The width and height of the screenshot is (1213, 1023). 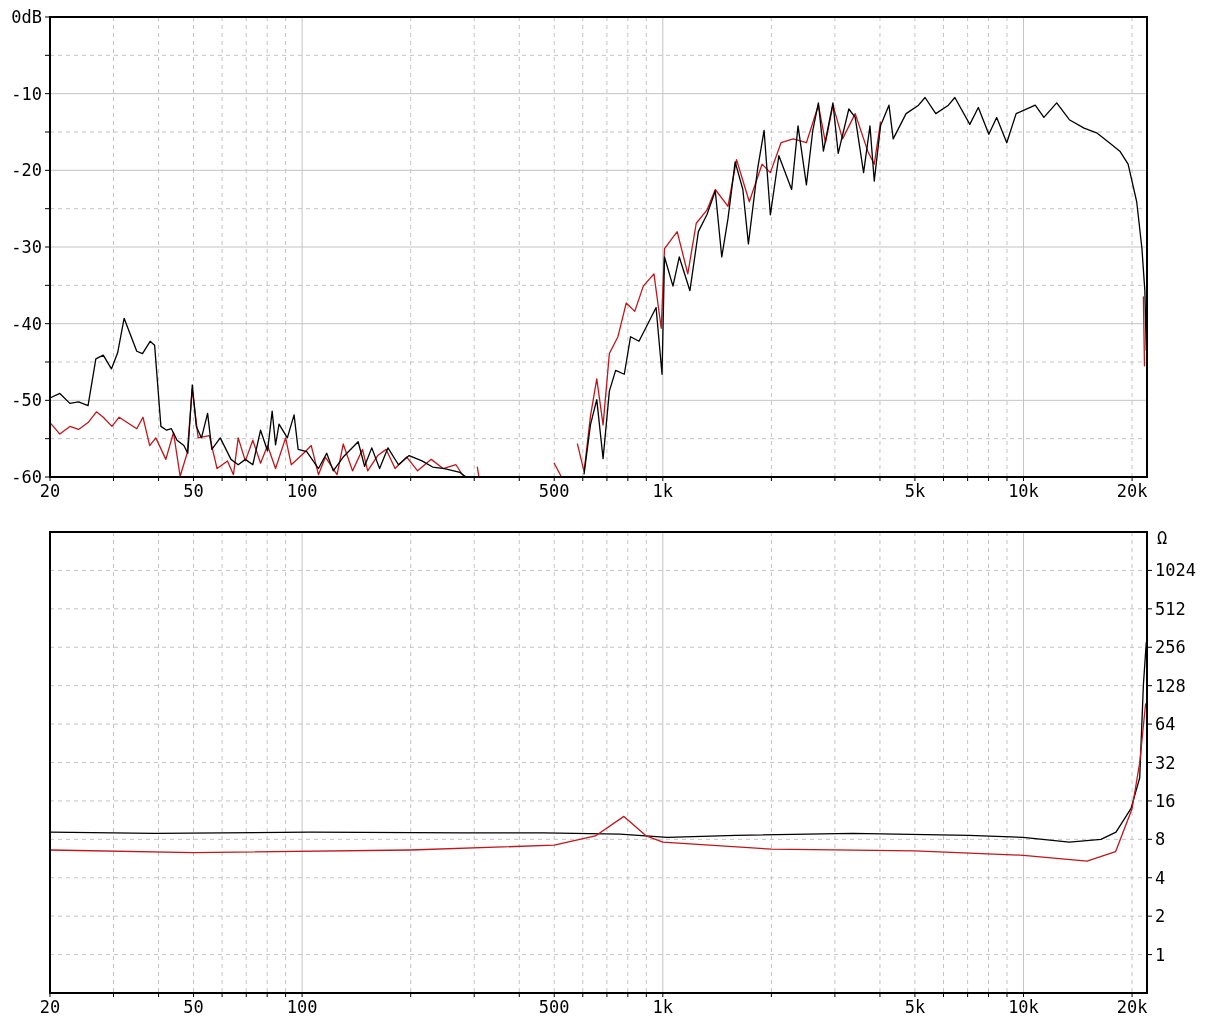 What do you see at coordinates (26, 93) in the screenshot?
I see `y-tick-label: -10` at bounding box center [26, 93].